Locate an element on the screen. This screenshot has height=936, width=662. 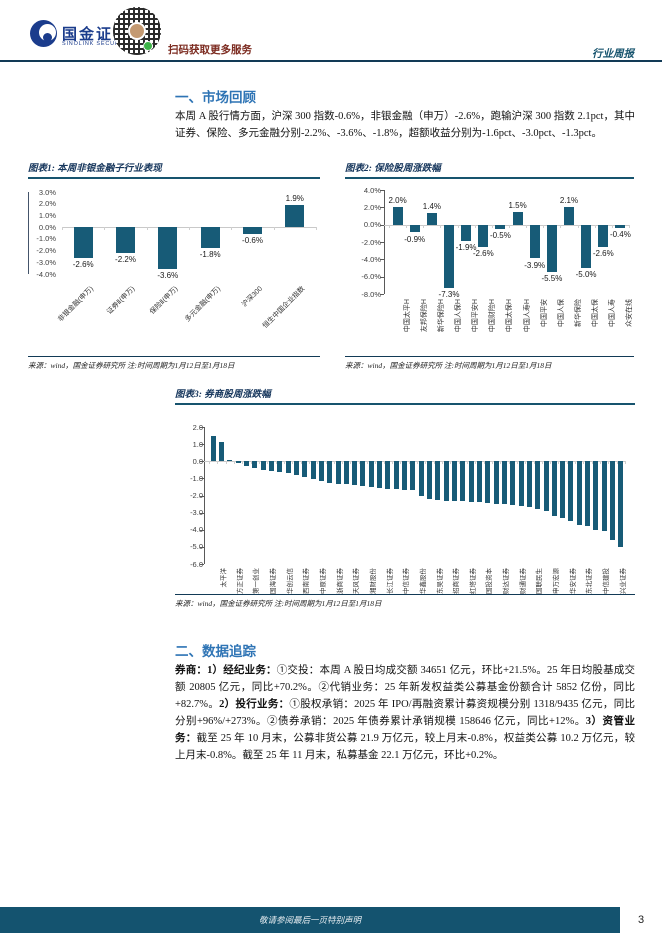
bar-value-label: -2.6% is located at coordinates (603, 254).